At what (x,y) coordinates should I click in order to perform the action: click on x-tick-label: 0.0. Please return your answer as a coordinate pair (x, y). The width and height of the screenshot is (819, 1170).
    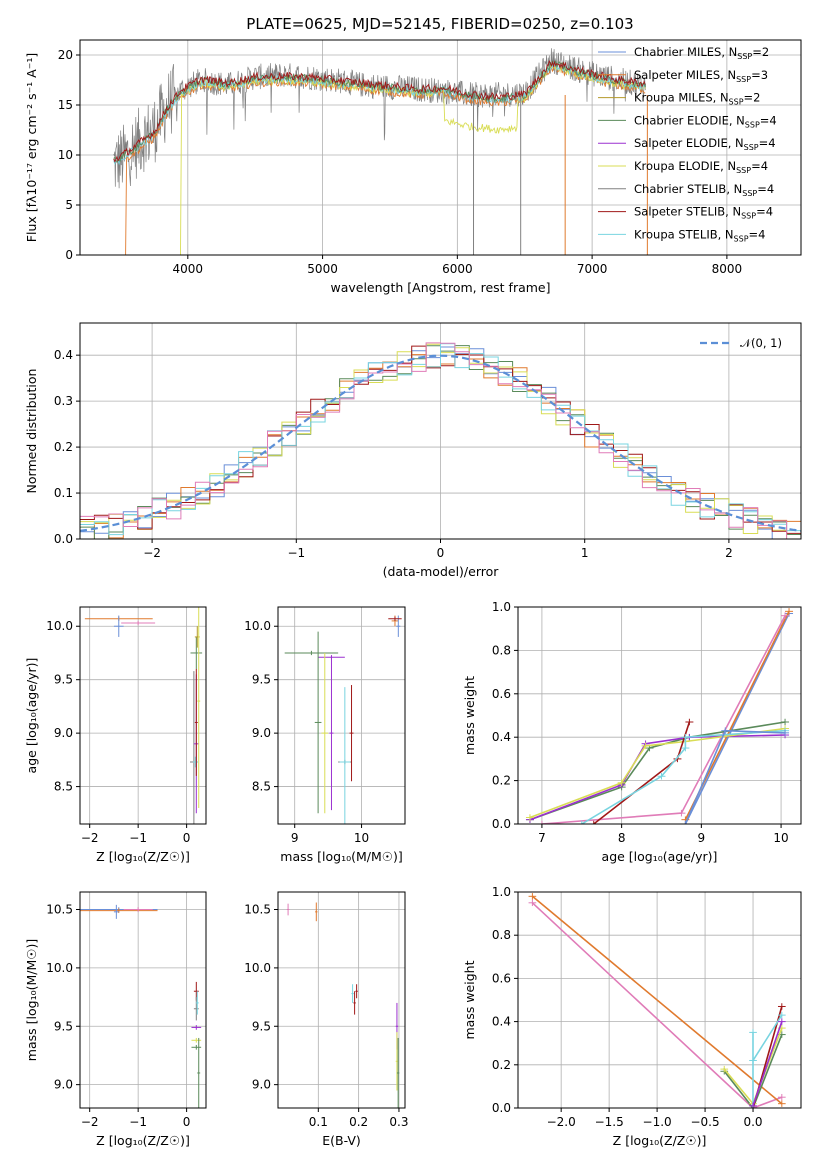
    Looking at the image, I should click on (752, 1122).